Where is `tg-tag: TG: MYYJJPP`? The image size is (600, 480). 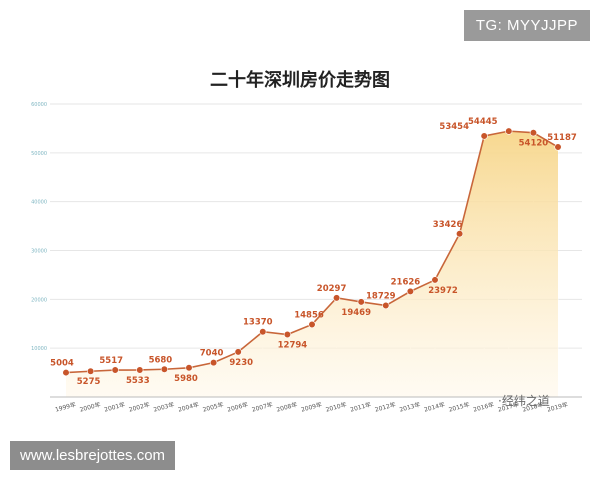
tg-tag: TG: MYYJJPP is located at coordinates (526, 25).